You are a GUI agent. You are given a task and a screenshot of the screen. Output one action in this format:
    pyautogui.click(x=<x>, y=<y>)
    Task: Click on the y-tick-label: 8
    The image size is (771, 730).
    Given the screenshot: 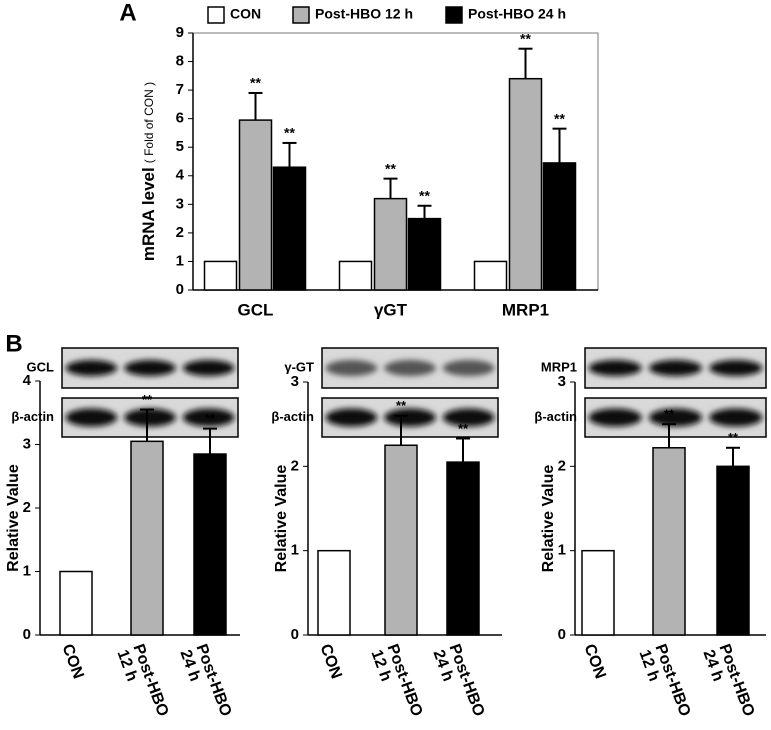 What is the action you would take?
    pyautogui.click(x=180, y=61)
    